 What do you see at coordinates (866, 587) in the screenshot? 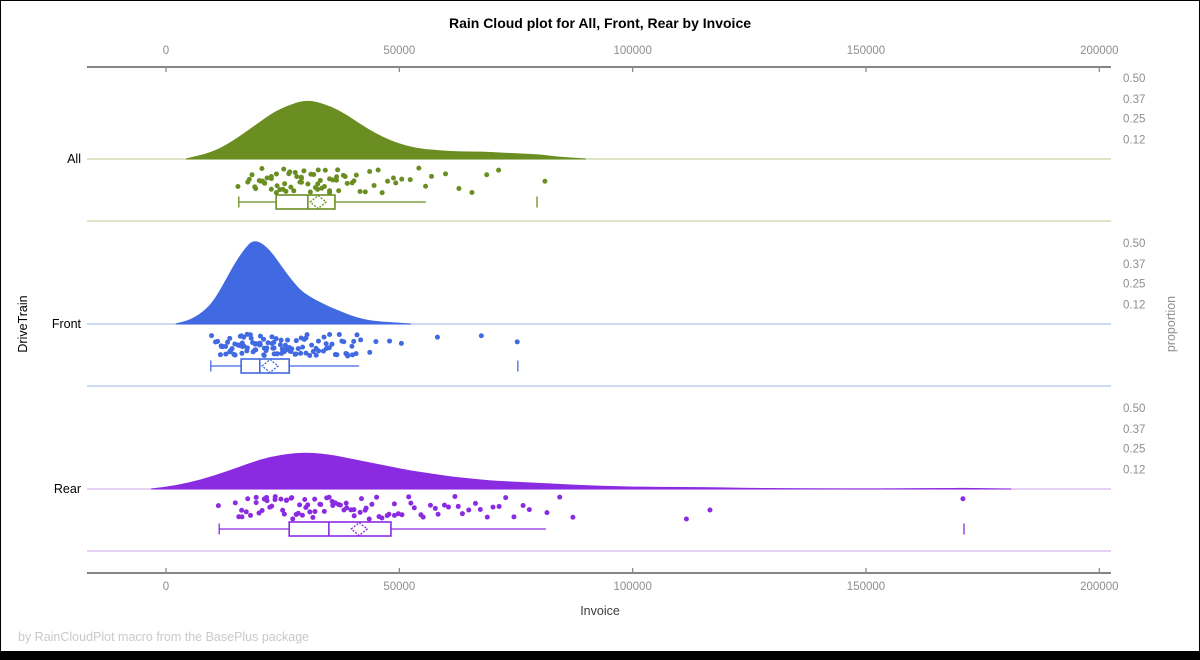
I see `bottom-x-axis-tick-label: 150000` at bounding box center [866, 587].